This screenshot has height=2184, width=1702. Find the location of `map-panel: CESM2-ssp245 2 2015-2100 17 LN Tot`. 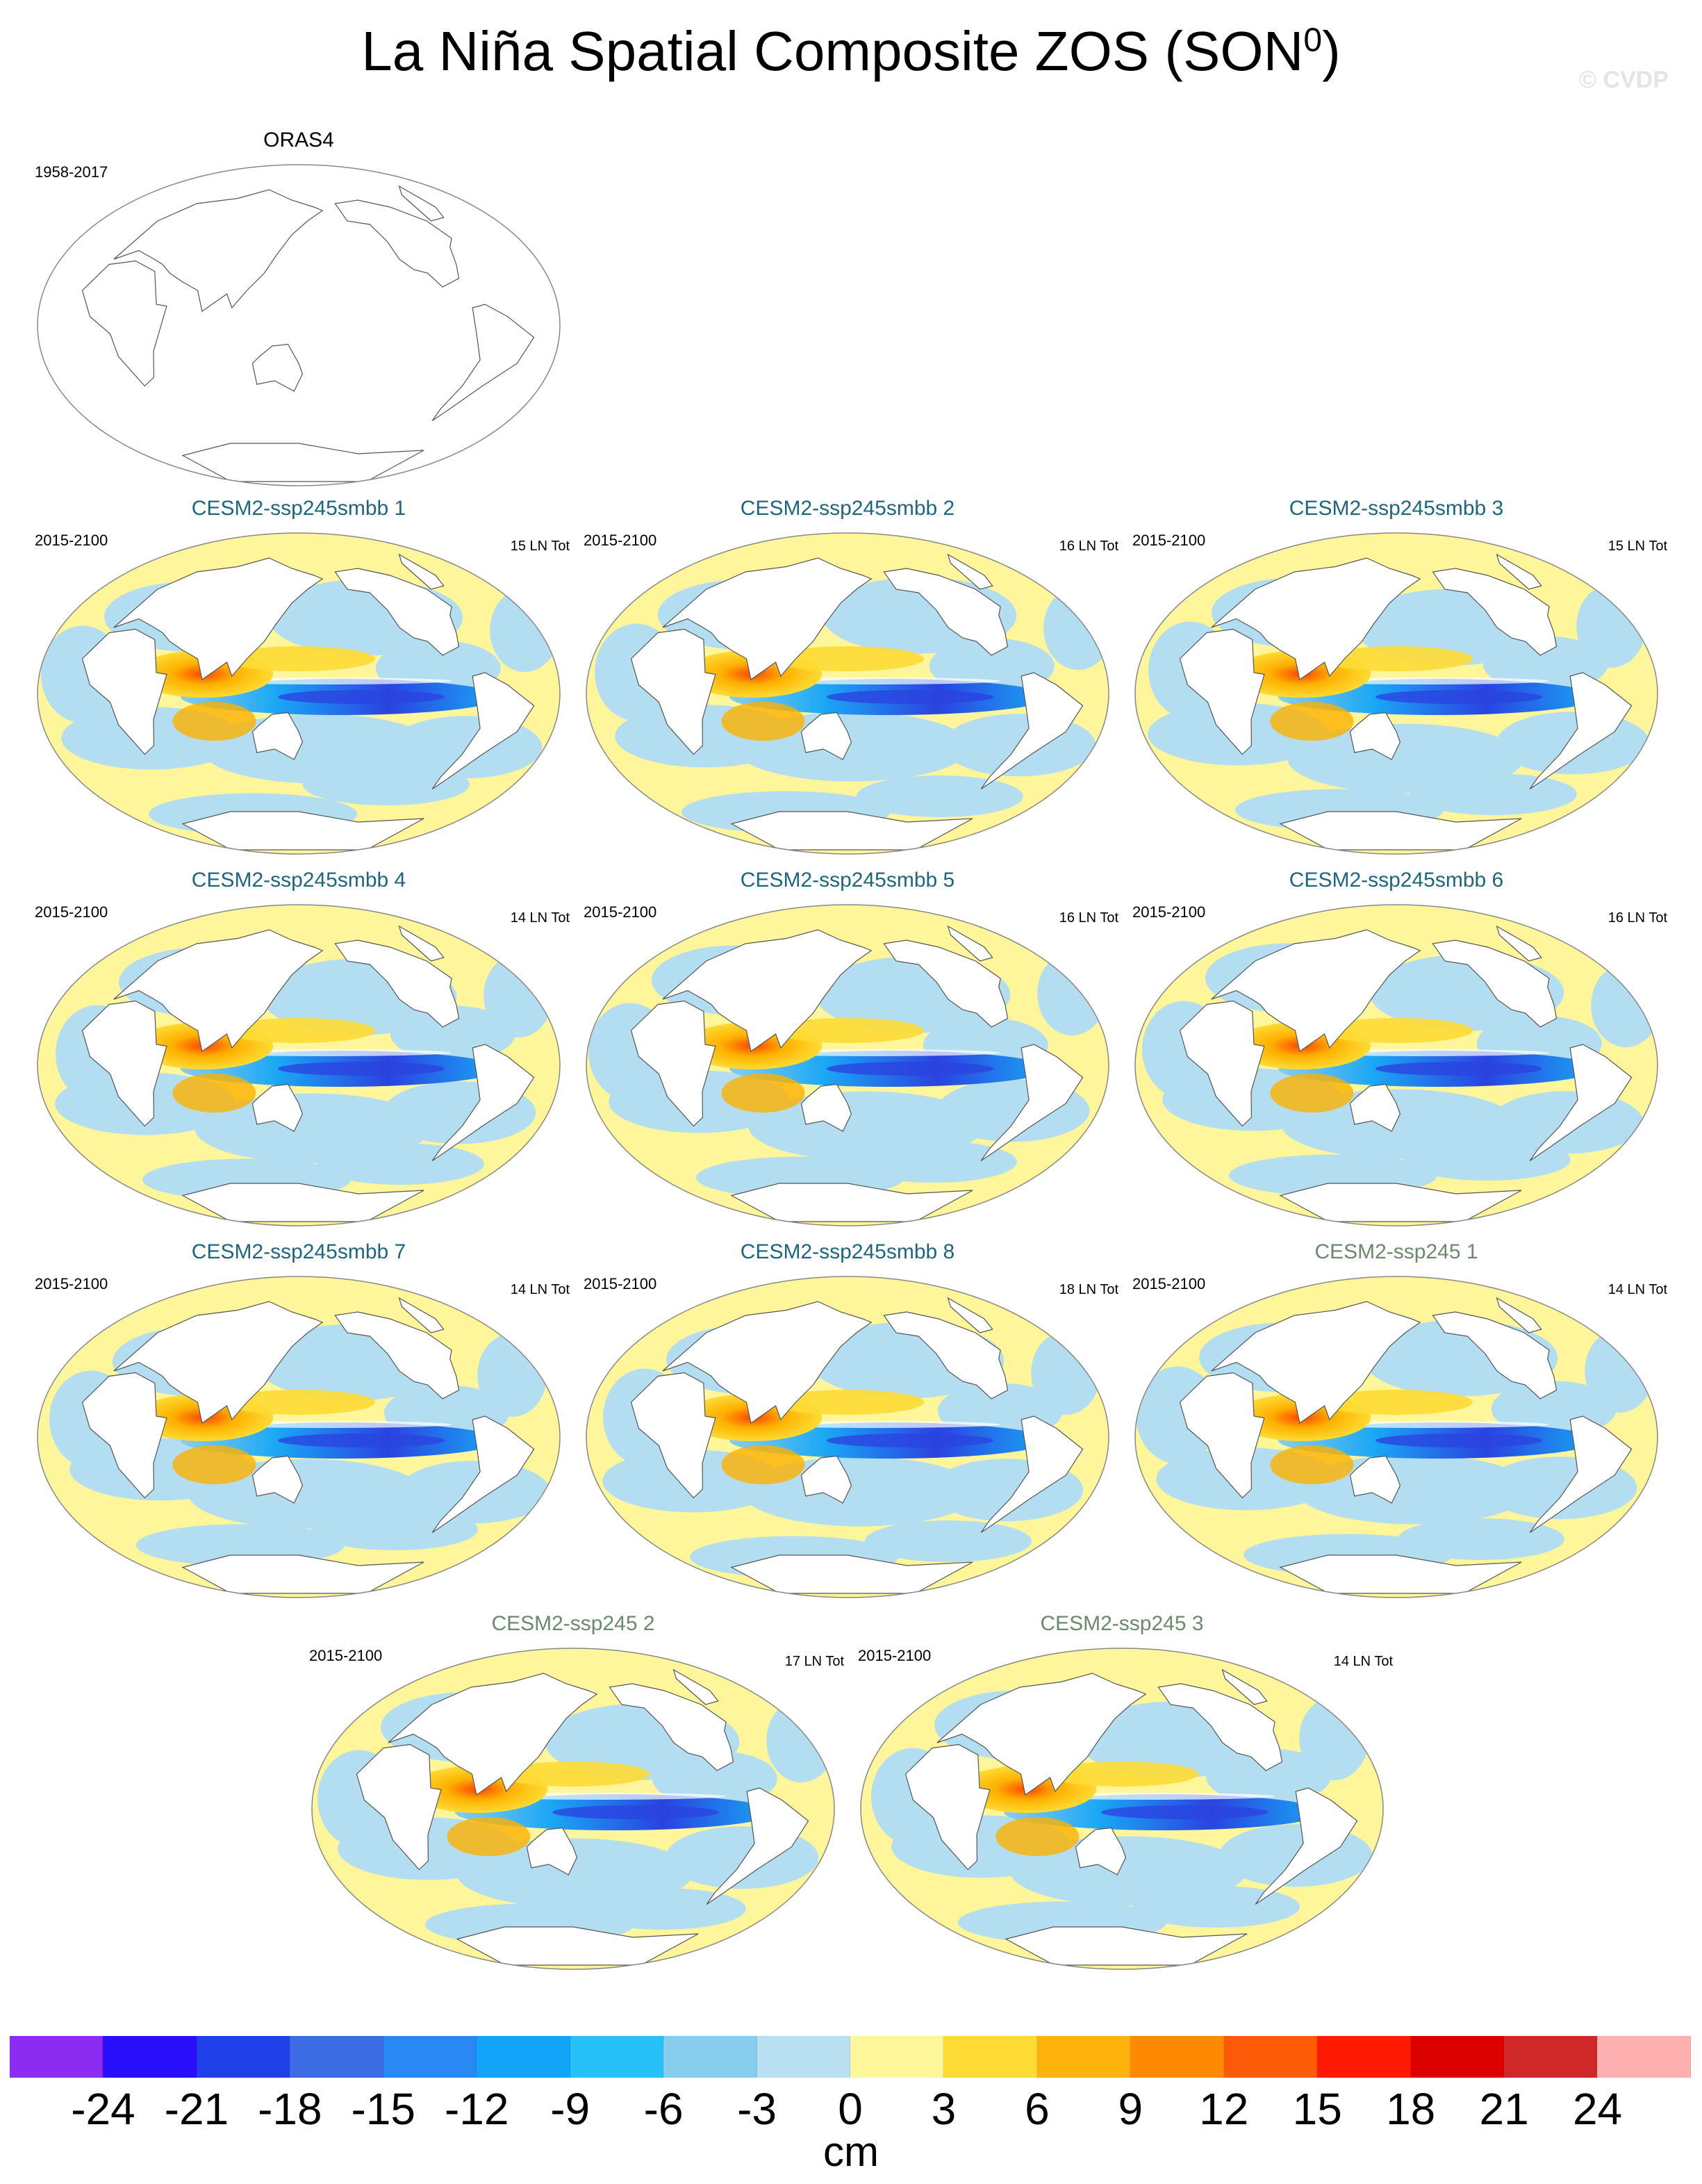

map-panel: CESM2-ssp245 2 2015-2100 17 LN Tot is located at coordinates (573, 1791).